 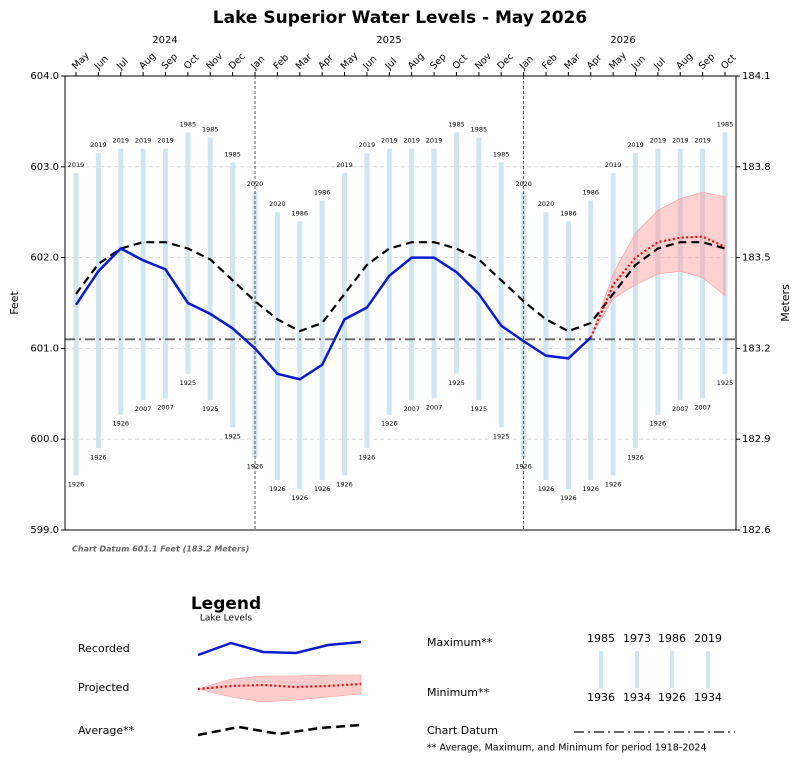 I want to click on year-label: 2024, so click(x=164, y=40).